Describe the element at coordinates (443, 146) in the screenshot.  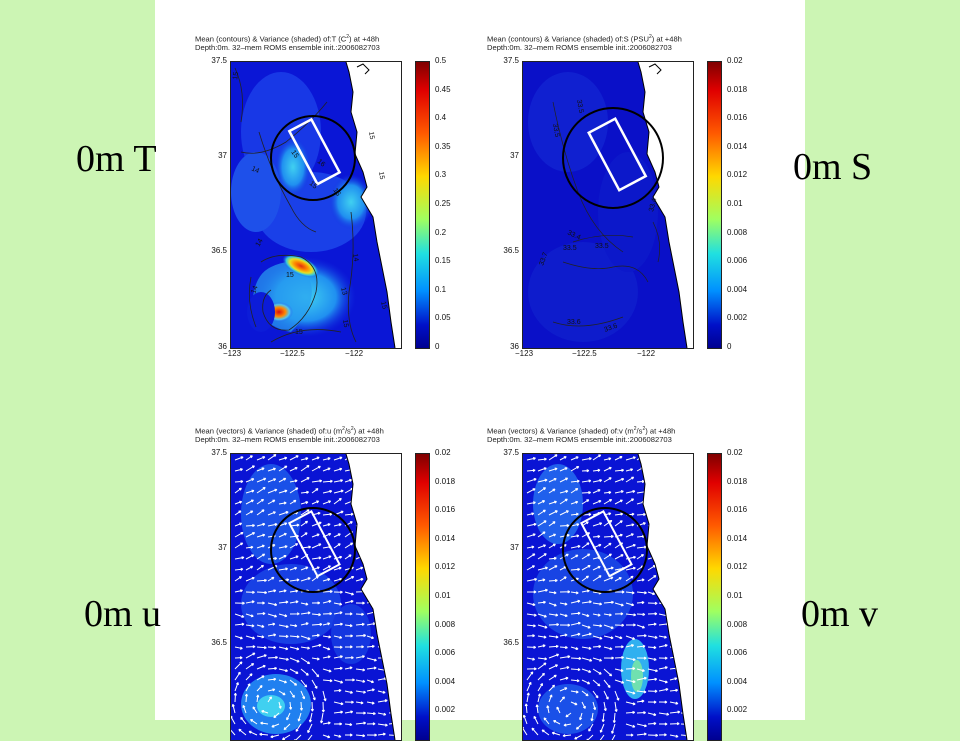
I see `colorbar-tick-label: 0.35` at that location.